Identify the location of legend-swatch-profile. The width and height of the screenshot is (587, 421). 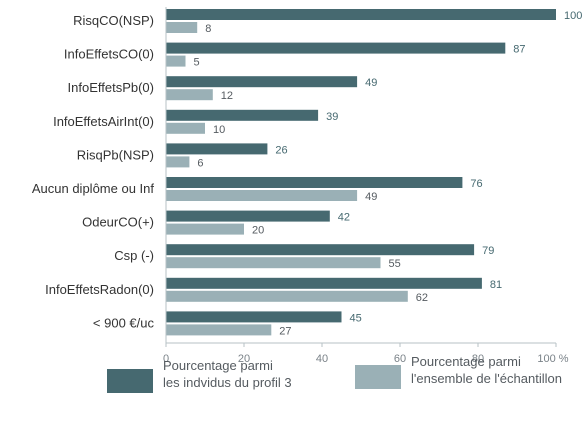
(130, 381).